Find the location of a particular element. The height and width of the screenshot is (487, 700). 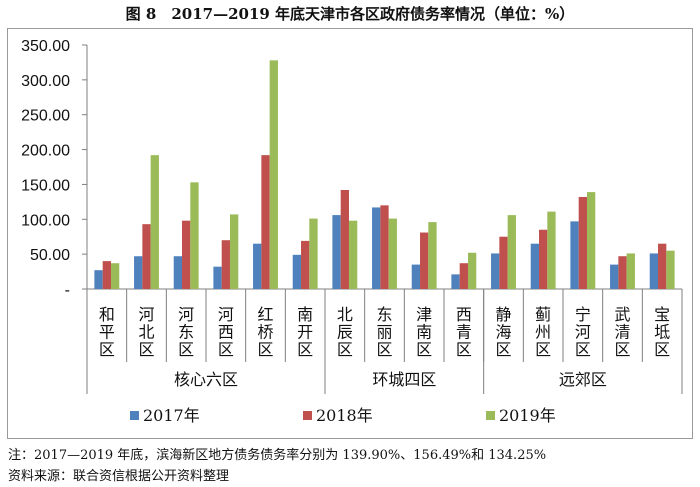

bar-2017年-河西区 is located at coordinates (217, 277).